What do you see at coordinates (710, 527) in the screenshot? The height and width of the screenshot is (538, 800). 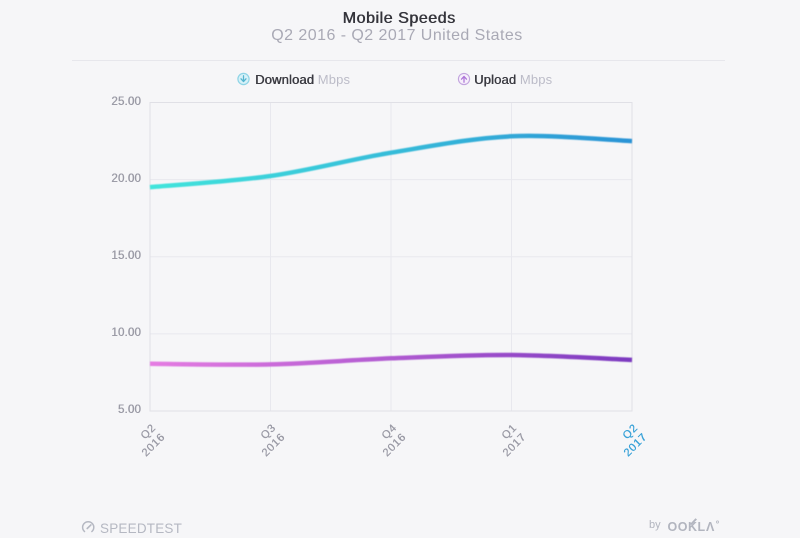 I see `svg-text: Λ` at bounding box center [710, 527].